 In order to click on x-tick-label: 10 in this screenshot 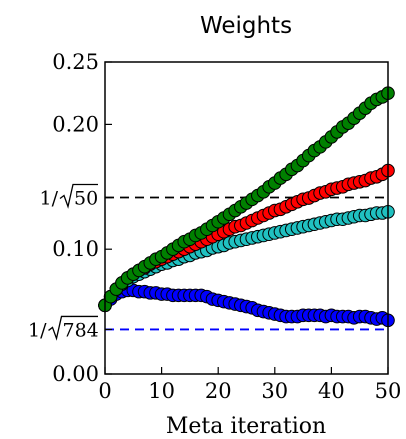, I will do `click(161, 391)`.